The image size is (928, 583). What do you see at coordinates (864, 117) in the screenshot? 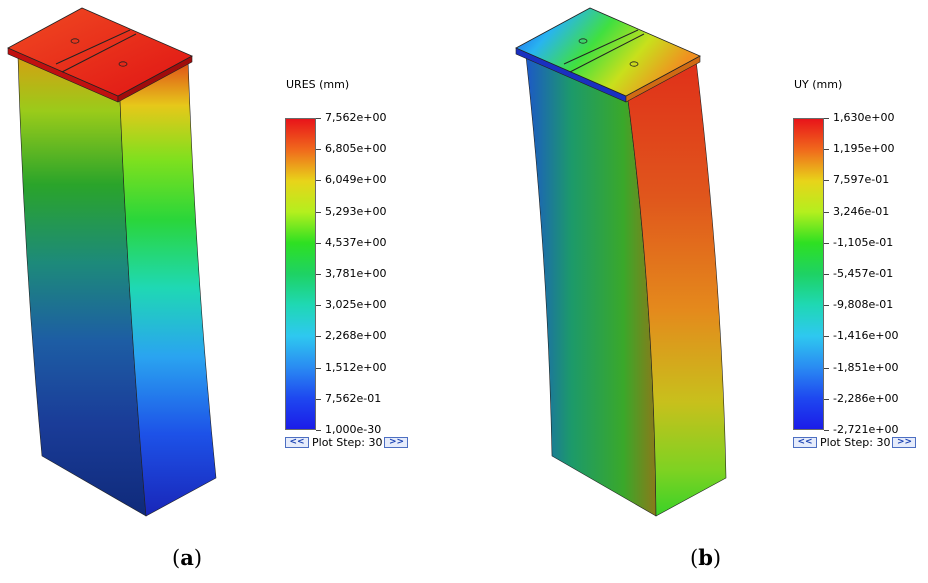
I see `tick-label: 1,630e+00` at bounding box center [864, 117].